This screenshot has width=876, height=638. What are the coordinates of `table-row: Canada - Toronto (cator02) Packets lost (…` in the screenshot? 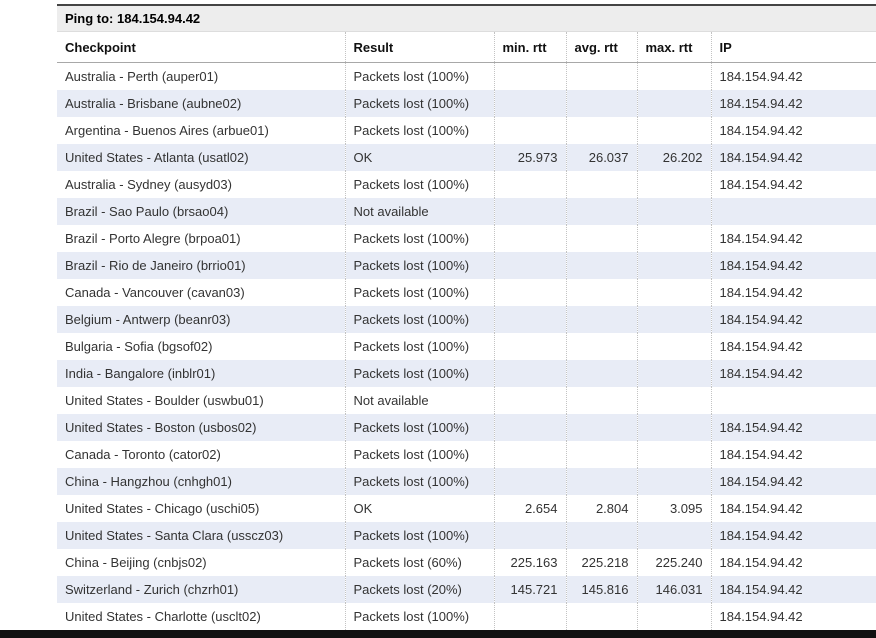 It's located at (466, 454).